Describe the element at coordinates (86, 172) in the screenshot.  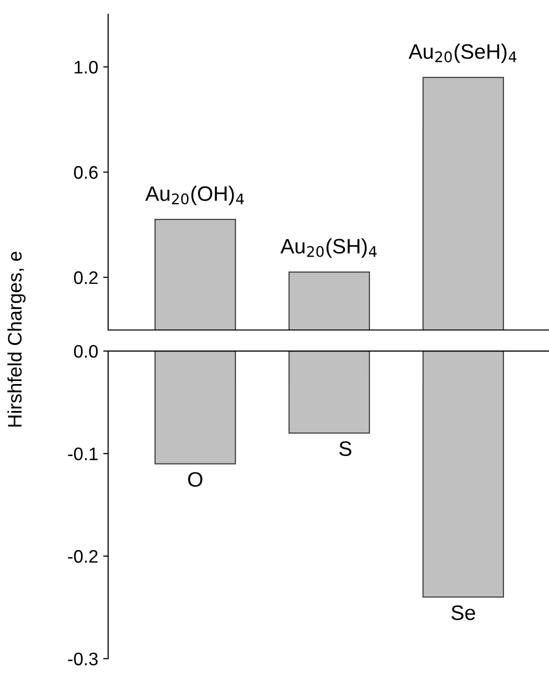
I see `y-tick-label: 0.6` at that location.